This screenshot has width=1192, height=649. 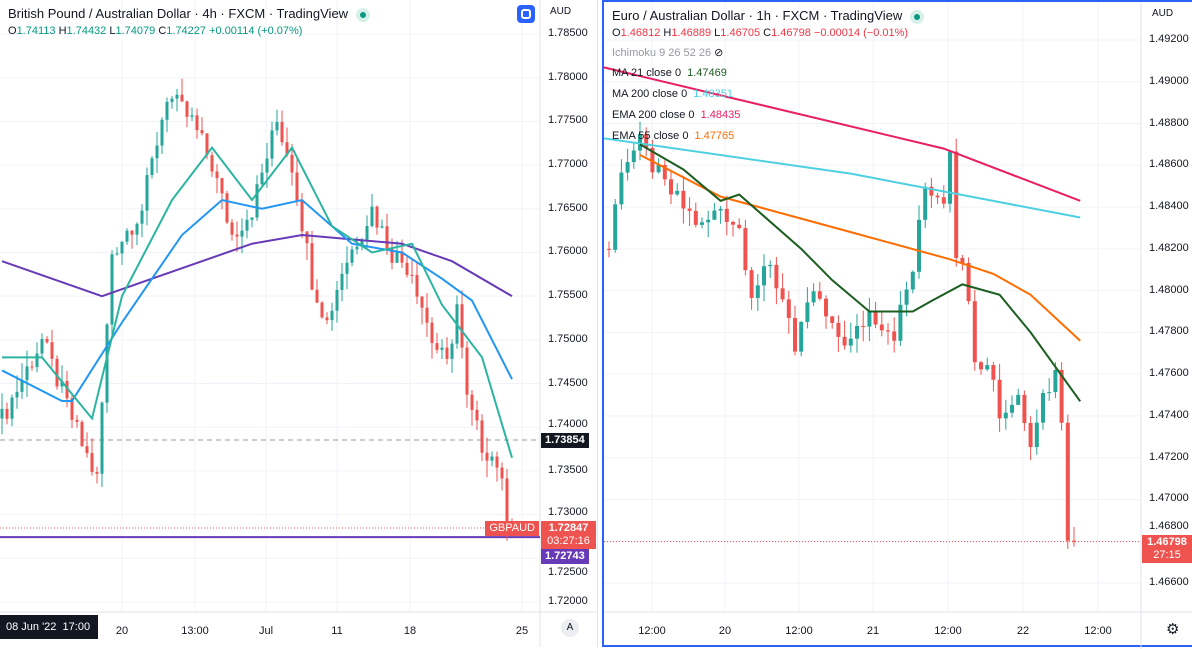 I want to click on price-tick-label: 1.46800, so click(x=1169, y=526).